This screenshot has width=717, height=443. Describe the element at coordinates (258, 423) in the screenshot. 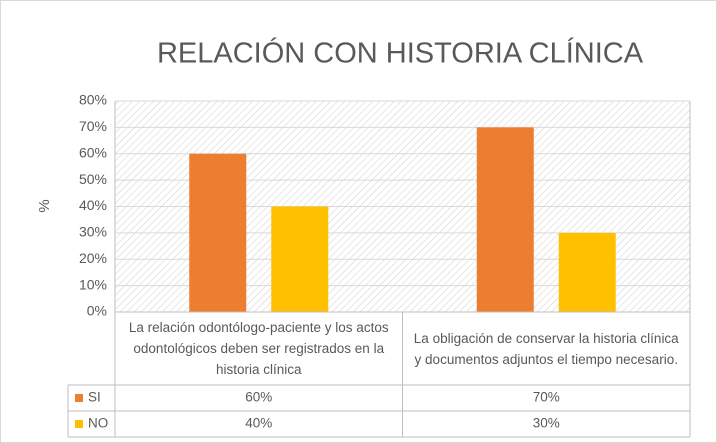

I see `table-value: 40%` at that location.